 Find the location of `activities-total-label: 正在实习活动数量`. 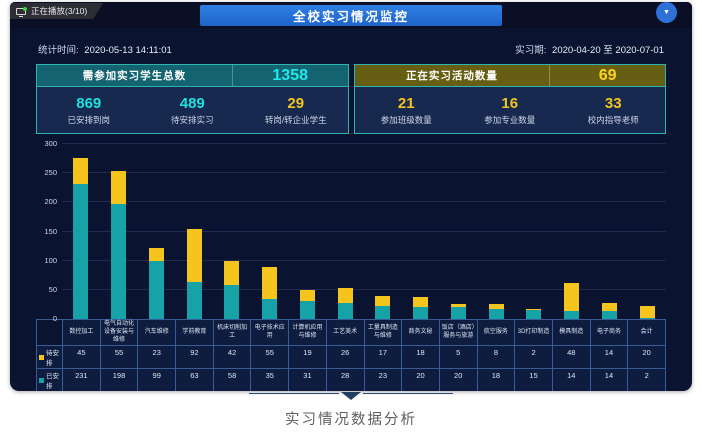

activities-total-label: 正在实习活动数量 is located at coordinates (451, 76).